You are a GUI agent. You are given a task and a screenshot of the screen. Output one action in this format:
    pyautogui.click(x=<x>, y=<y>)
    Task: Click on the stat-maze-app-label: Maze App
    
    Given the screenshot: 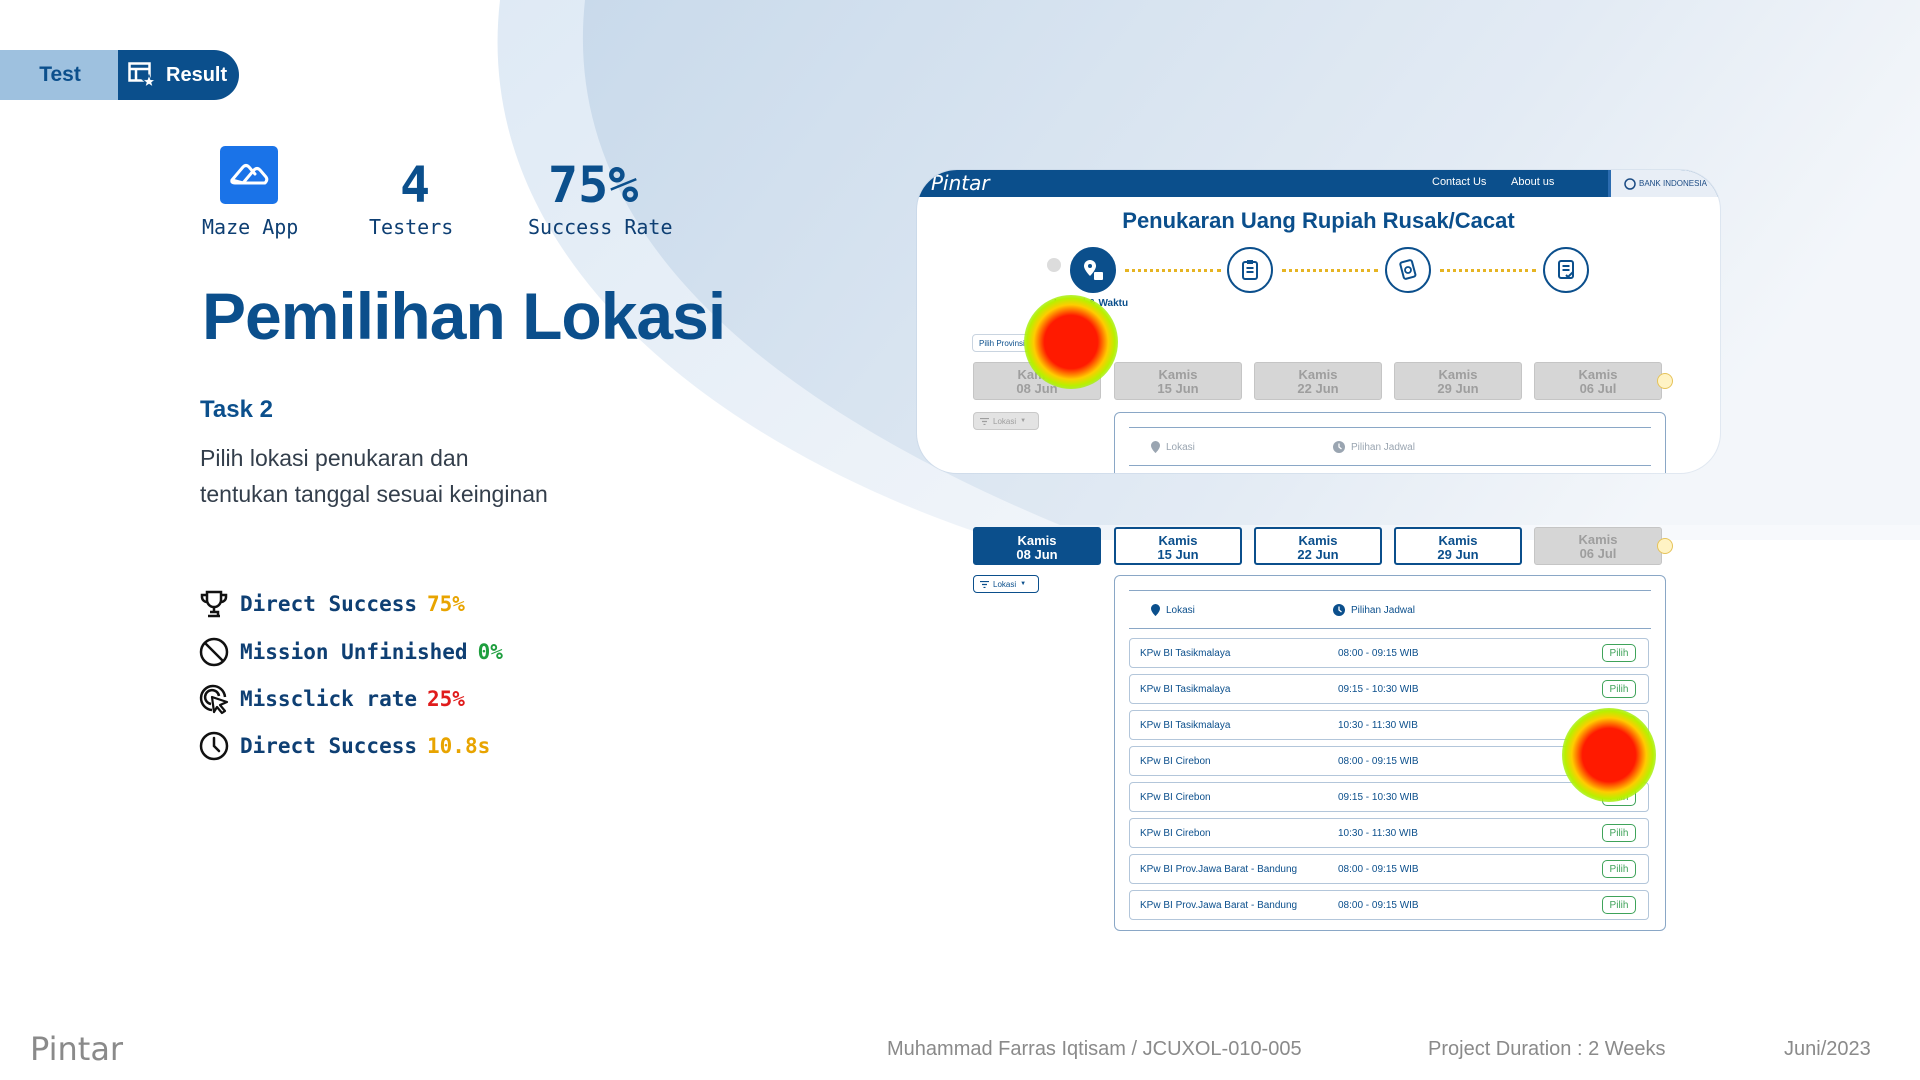 What is the action you would take?
    pyautogui.click(x=250, y=227)
    